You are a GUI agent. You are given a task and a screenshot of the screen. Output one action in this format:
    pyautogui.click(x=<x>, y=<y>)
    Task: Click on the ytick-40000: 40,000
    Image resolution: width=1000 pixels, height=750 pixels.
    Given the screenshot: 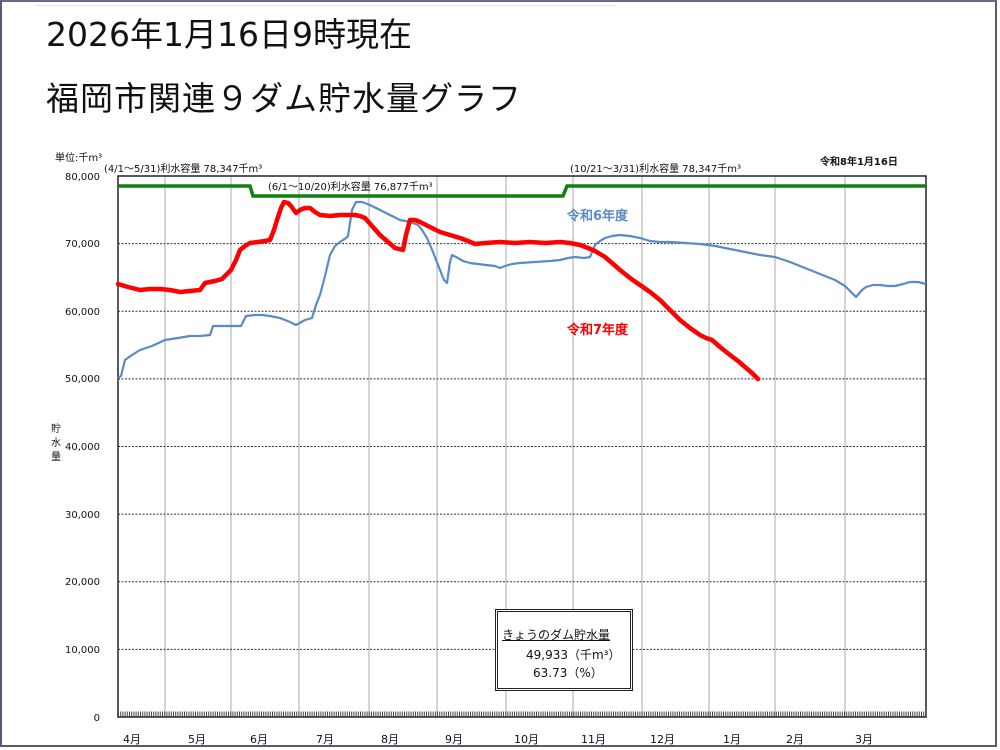 What is the action you would take?
    pyautogui.click(x=82, y=447)
    